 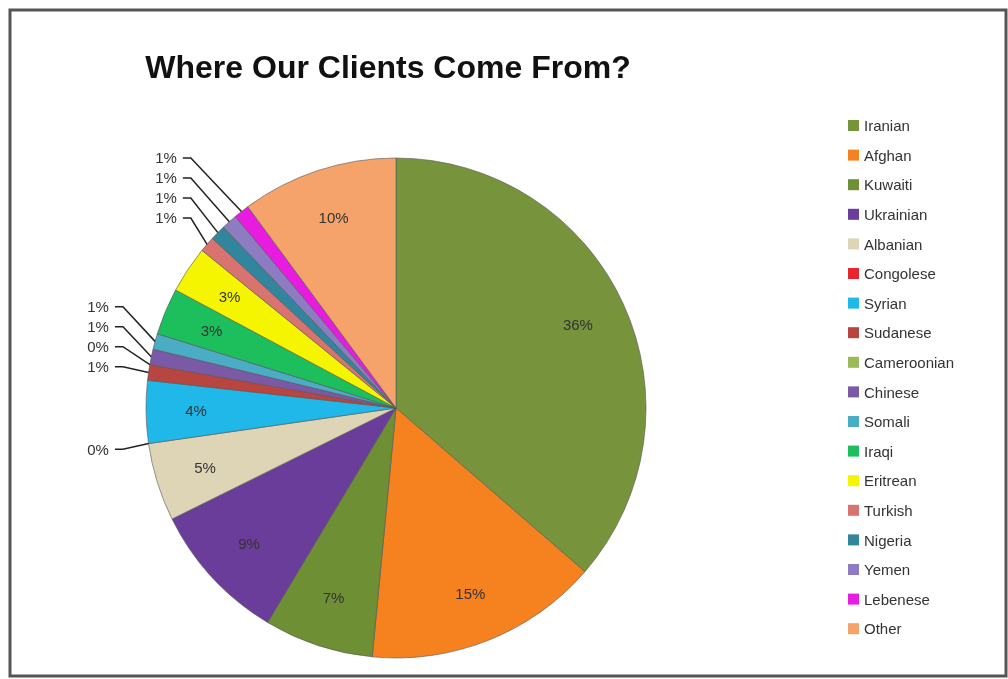 I want to click on legend-label: Ukrainian, so click(x=896, y=215).